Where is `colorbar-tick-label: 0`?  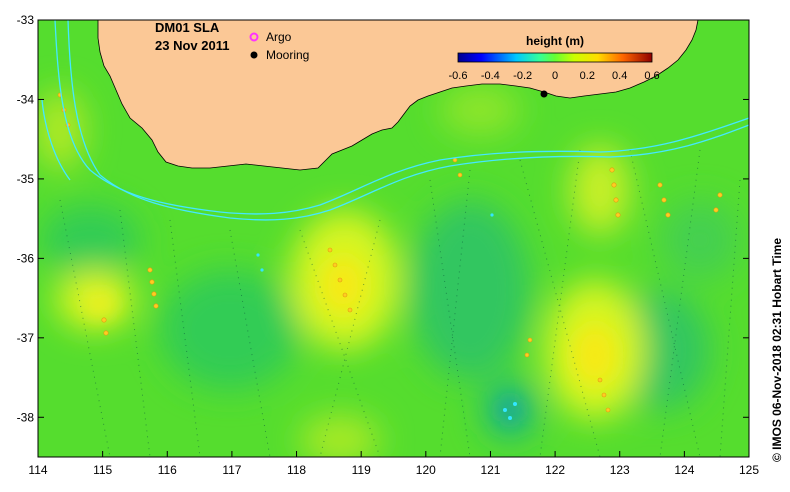
colorbar-tick-label: 0 is located at coordinates (555, 76).